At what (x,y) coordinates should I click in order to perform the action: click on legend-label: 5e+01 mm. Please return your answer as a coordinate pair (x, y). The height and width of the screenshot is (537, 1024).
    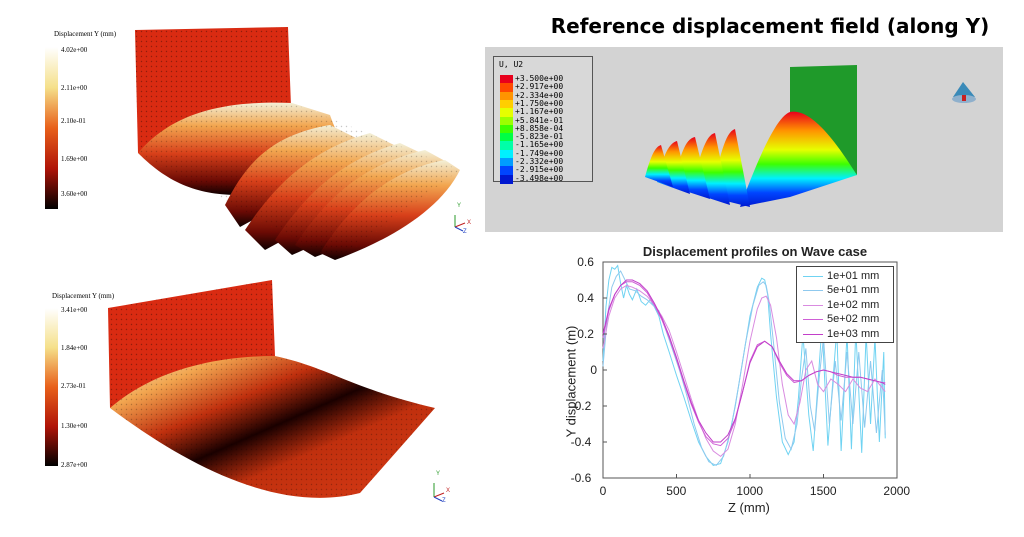
    Looking at the image, I should click on (853, 290).